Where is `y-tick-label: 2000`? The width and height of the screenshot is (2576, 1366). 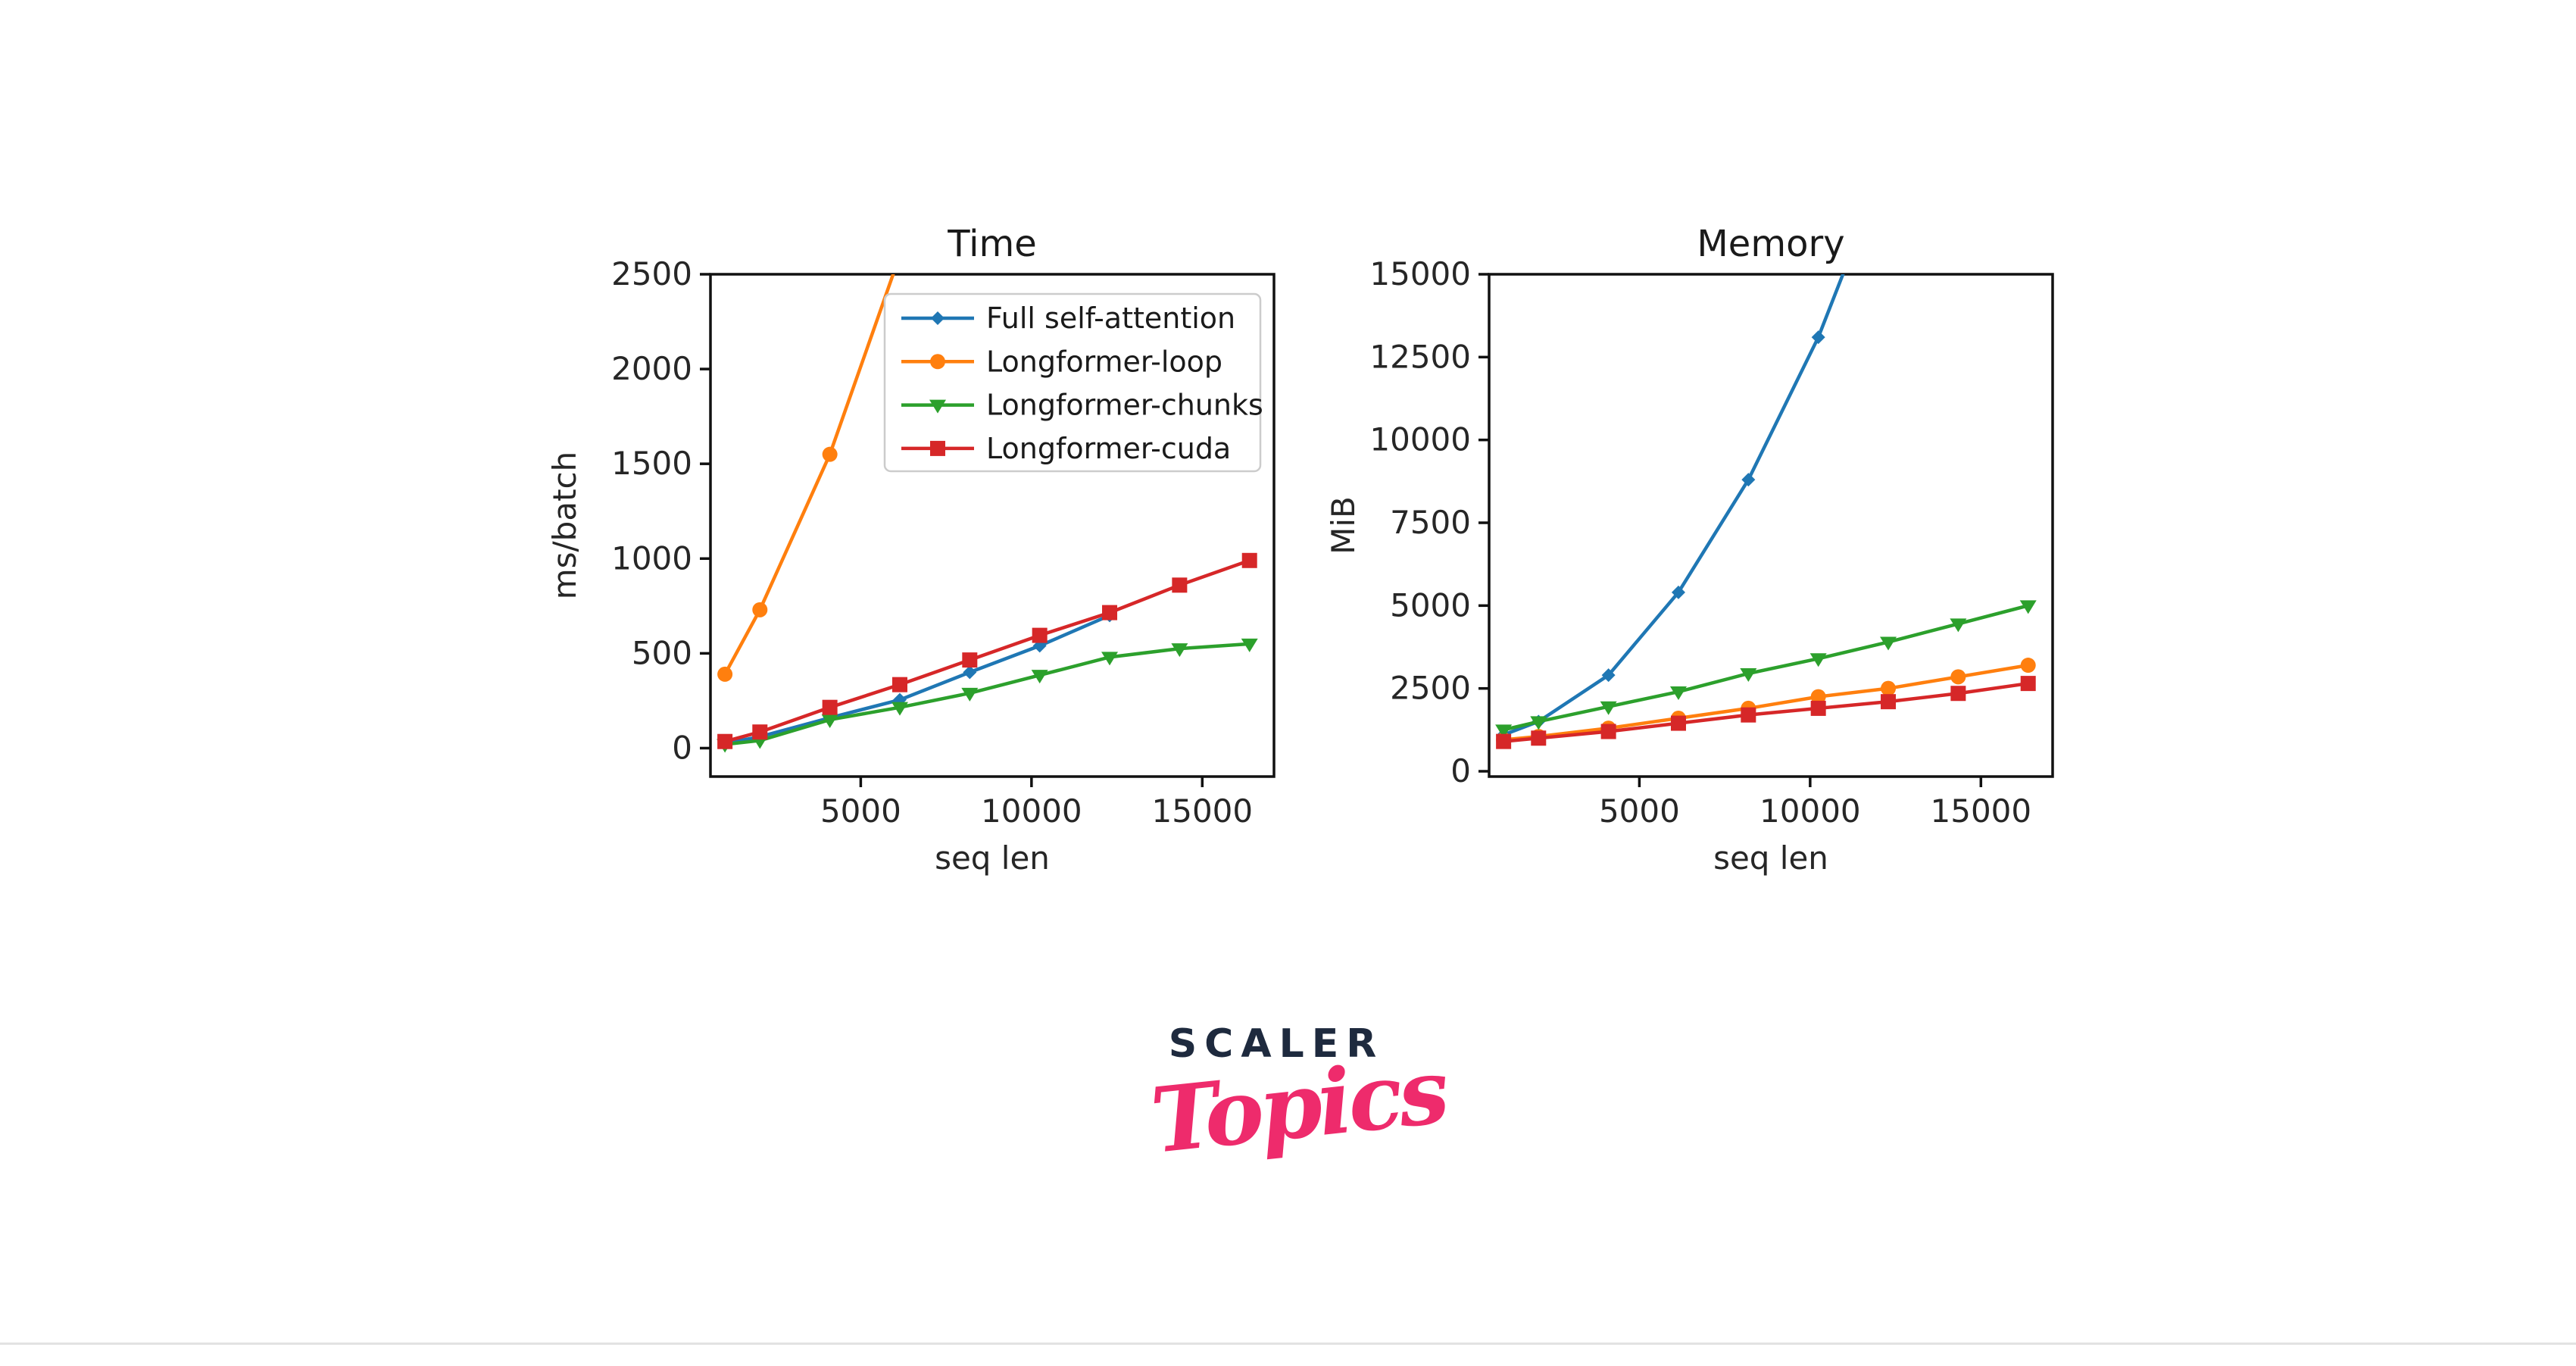 y-tick-label: 2000 is located at coordinates (652, 368).